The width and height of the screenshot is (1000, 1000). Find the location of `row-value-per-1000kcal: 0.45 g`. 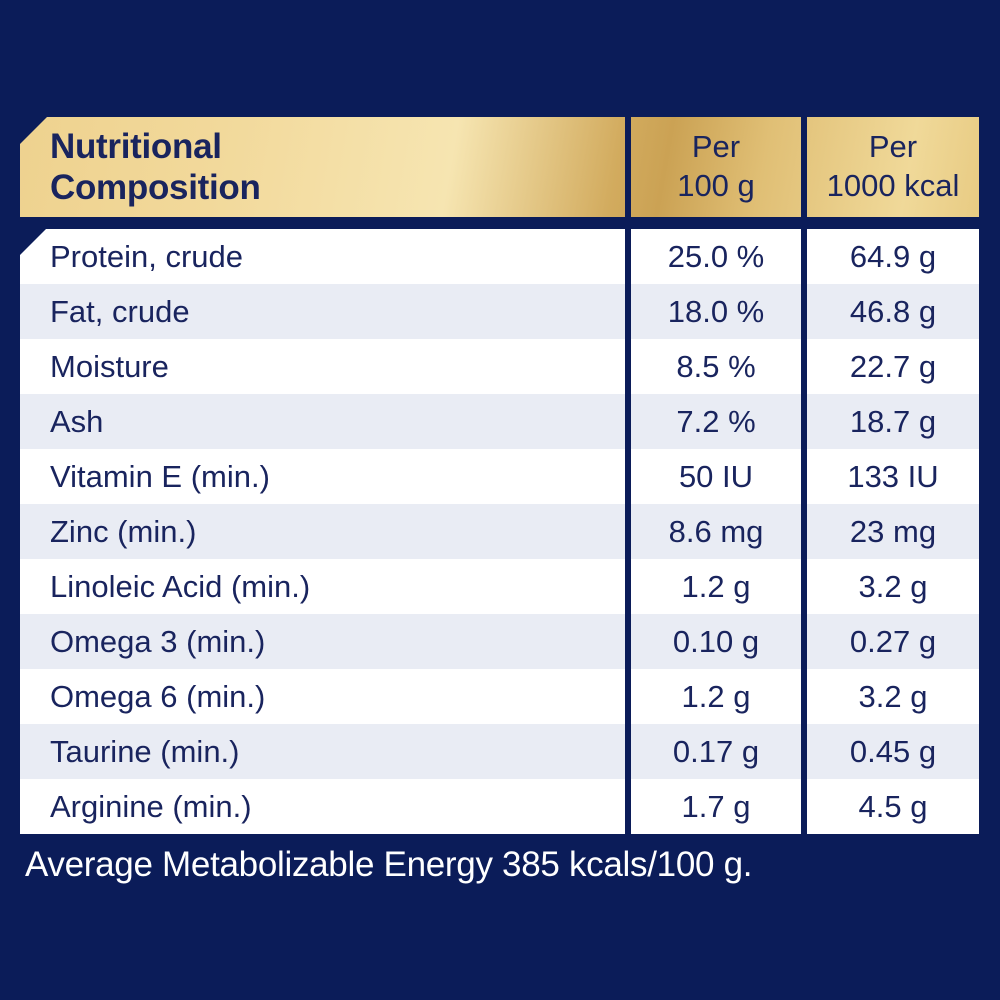

row-value-per-1000kcal: 0.45 g is located at coordinates (893, 751).